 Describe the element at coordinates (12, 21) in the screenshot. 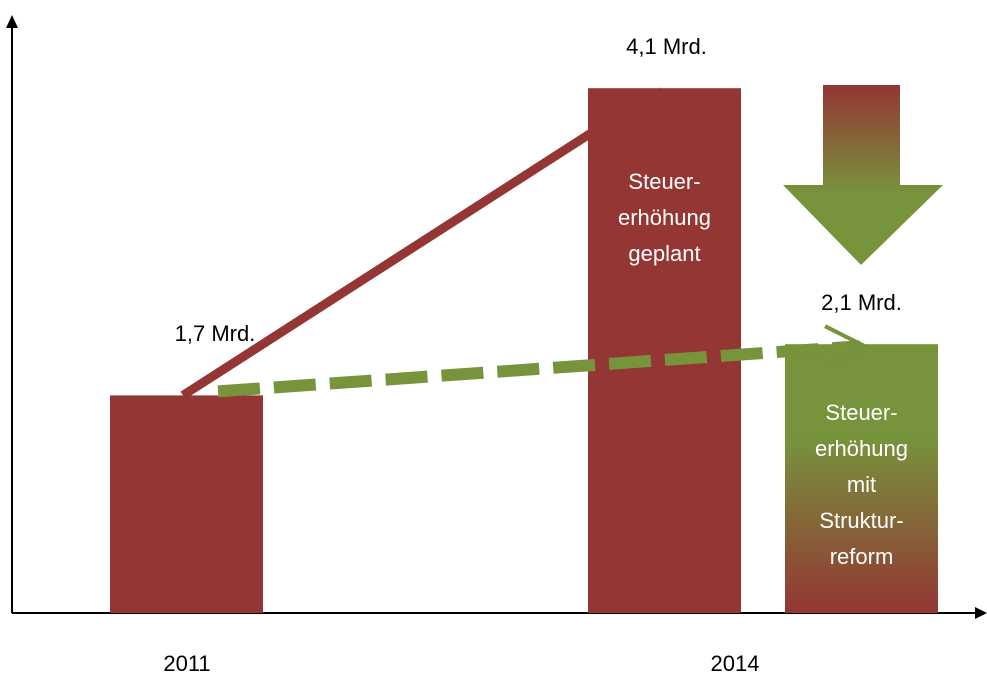

I see `y-axis-arrow` at that location.